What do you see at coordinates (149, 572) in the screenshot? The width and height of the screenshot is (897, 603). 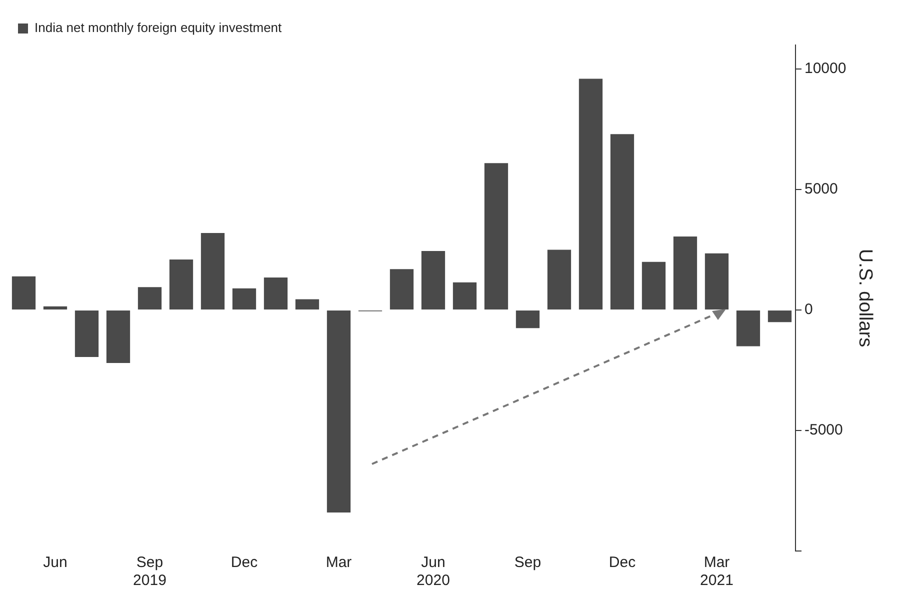 I see `x-tick-label: Sep 2019` at bounding box center [149, 572].